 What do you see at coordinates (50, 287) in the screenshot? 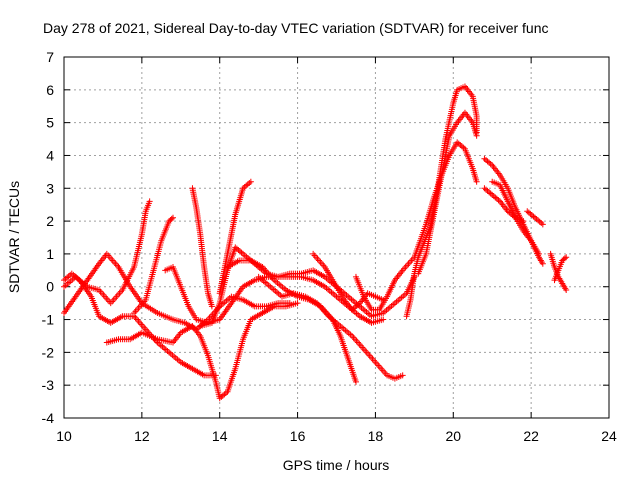
I see `y-tick-label: 0` at bounding box center [50, 287].